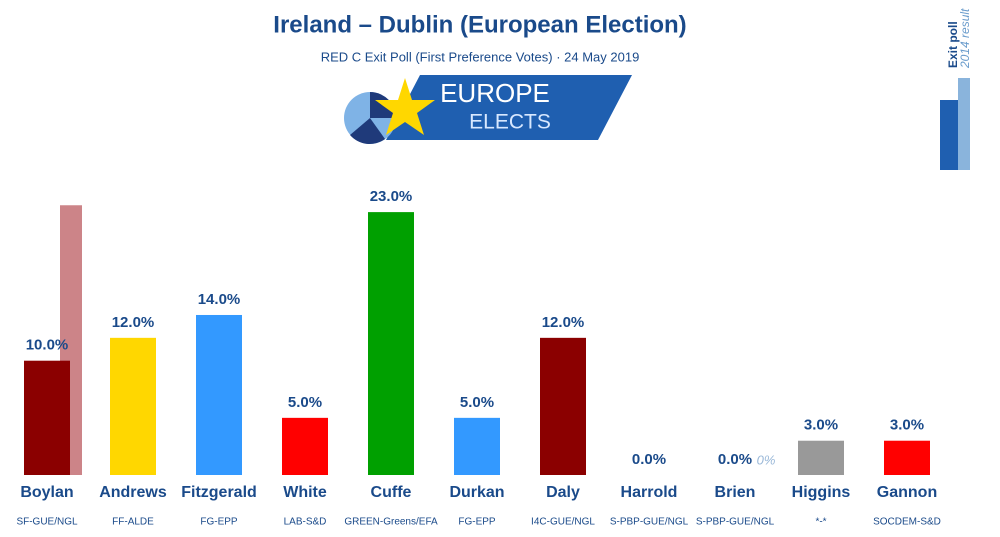 This screenshot has height=537, width=1000. Describe the element at coordinates (46, 492) in the screenshot. I see `x-tick-label: Boylan` at that location.